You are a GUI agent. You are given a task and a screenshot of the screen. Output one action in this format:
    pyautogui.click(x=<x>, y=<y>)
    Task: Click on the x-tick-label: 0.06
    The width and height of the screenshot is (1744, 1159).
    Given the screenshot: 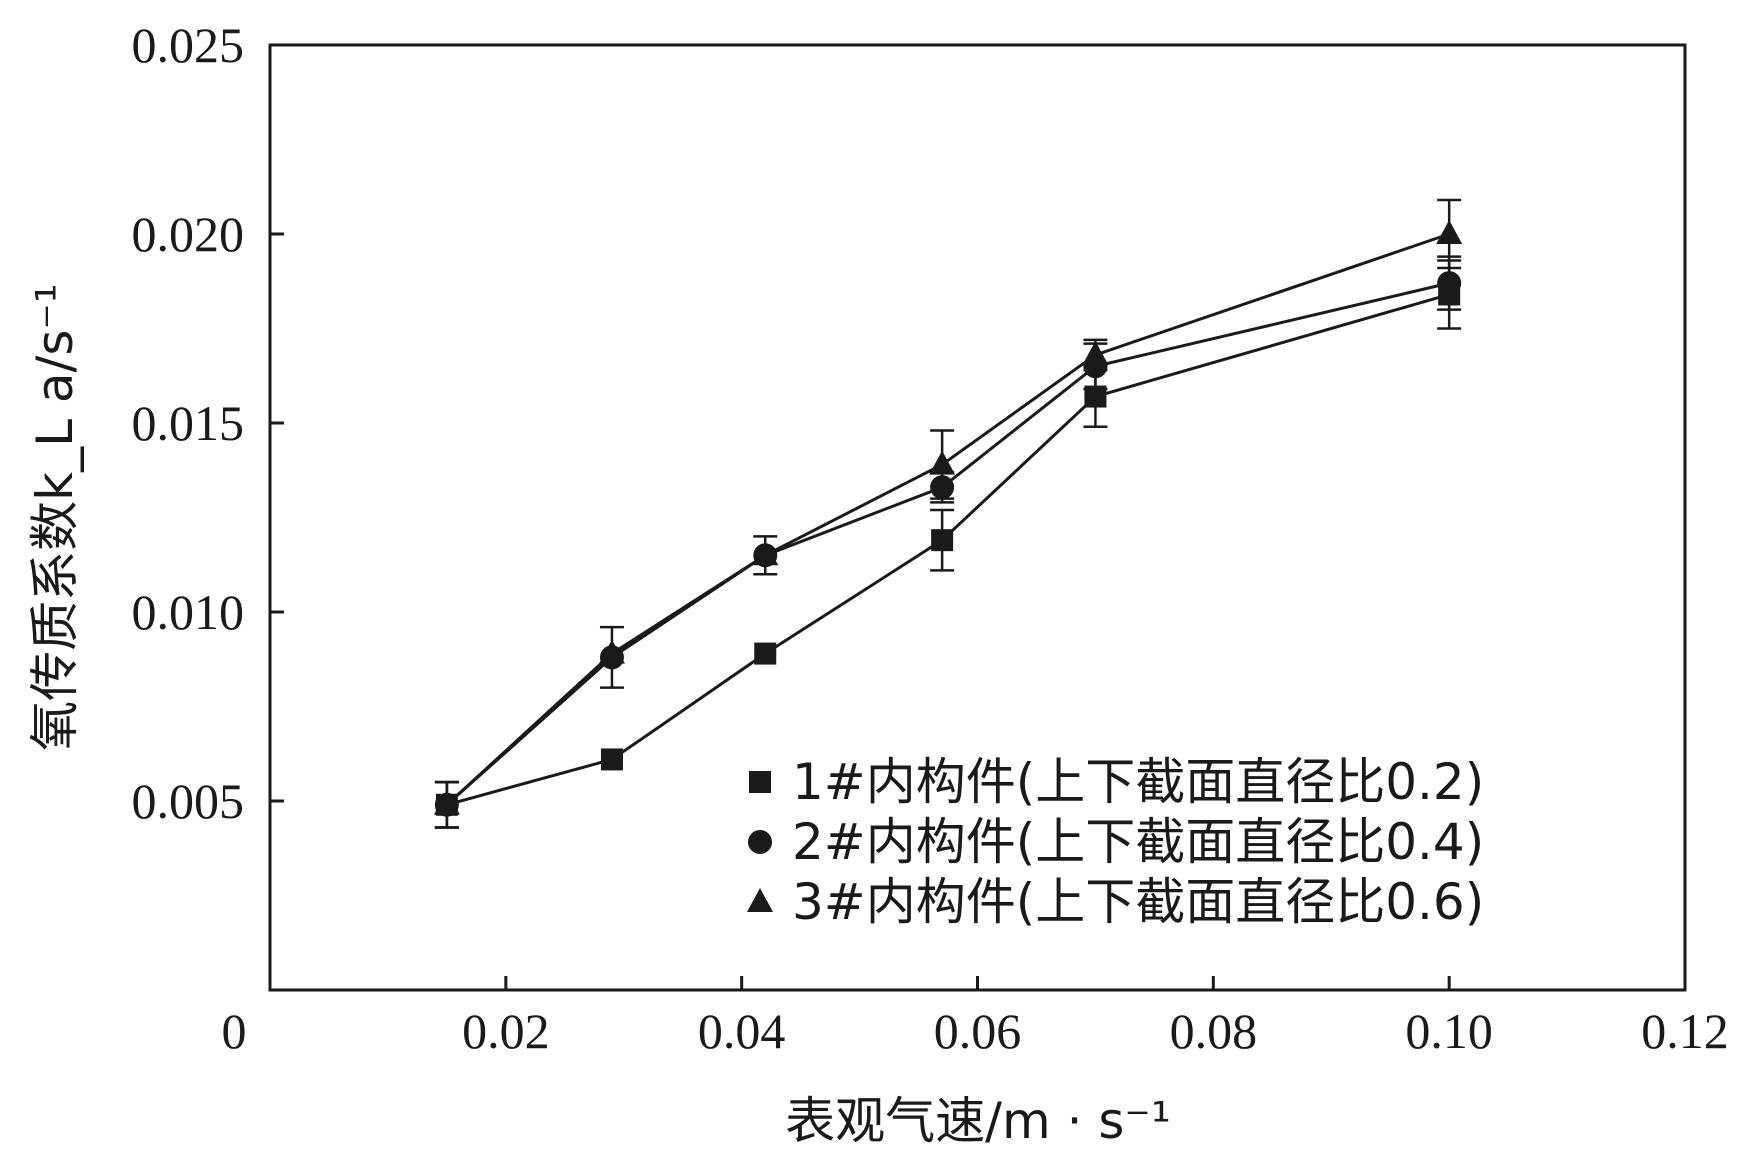 What is the action you would take?
    pyautogui.click(x=978, y=1031)
    